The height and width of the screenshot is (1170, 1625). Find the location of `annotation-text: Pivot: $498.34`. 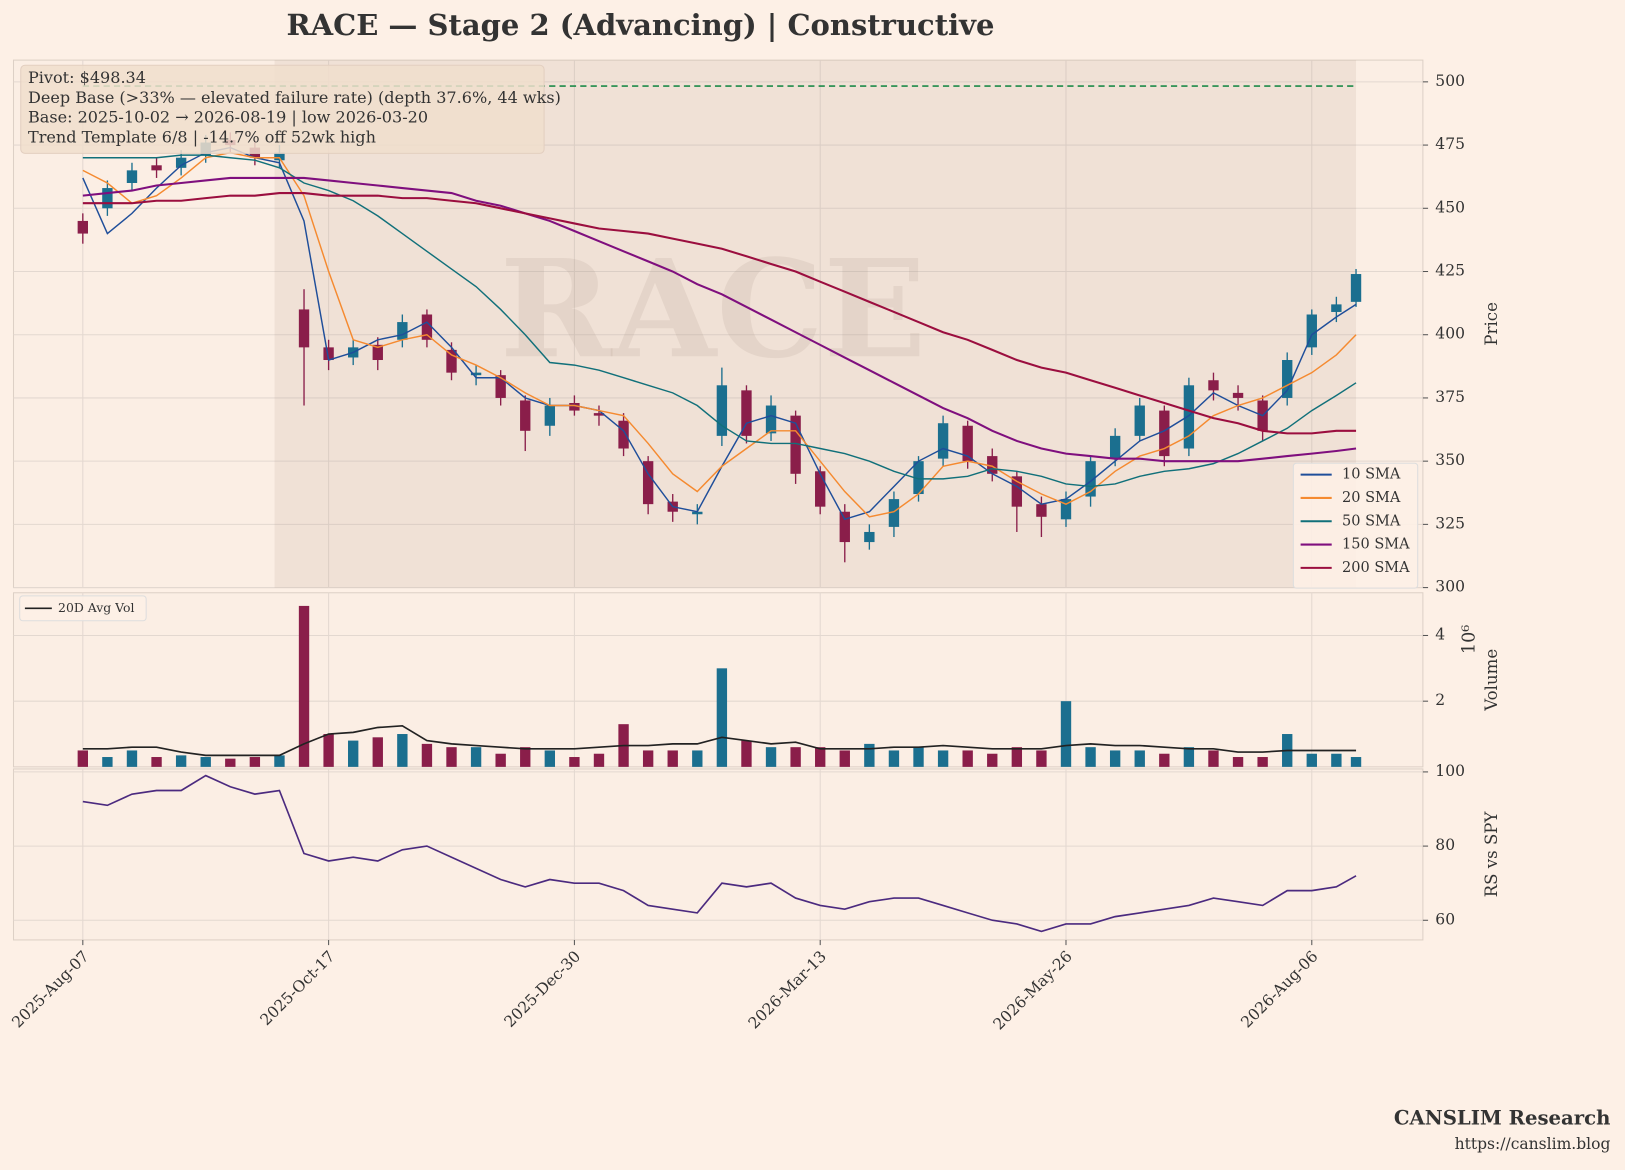

annotation-text: Pivot: $498.34 is located at coordinates (87, 77).